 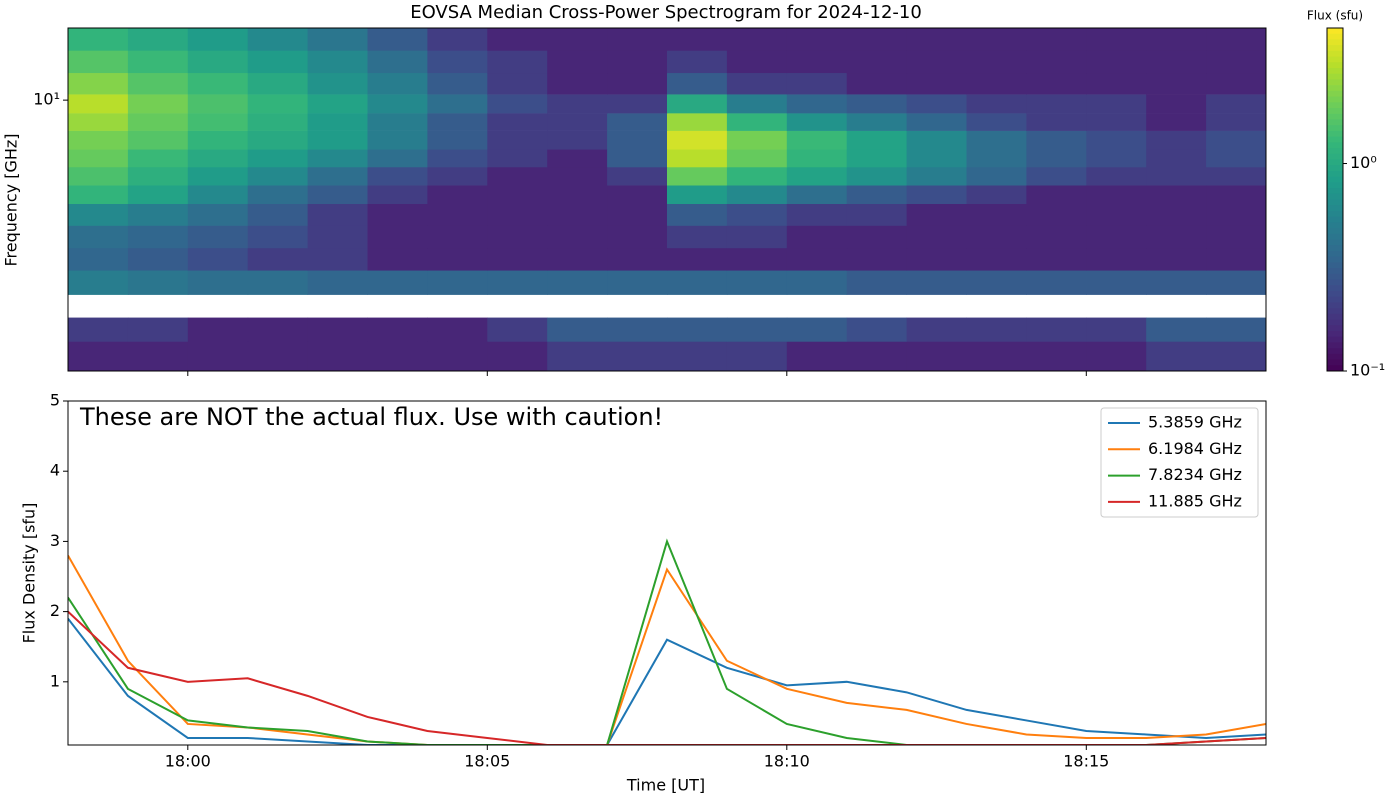 What do you see at coordinates (46, 99) in the screenshot?
I see `y-tick-label: 10¹` at bounding box center [46, 99].